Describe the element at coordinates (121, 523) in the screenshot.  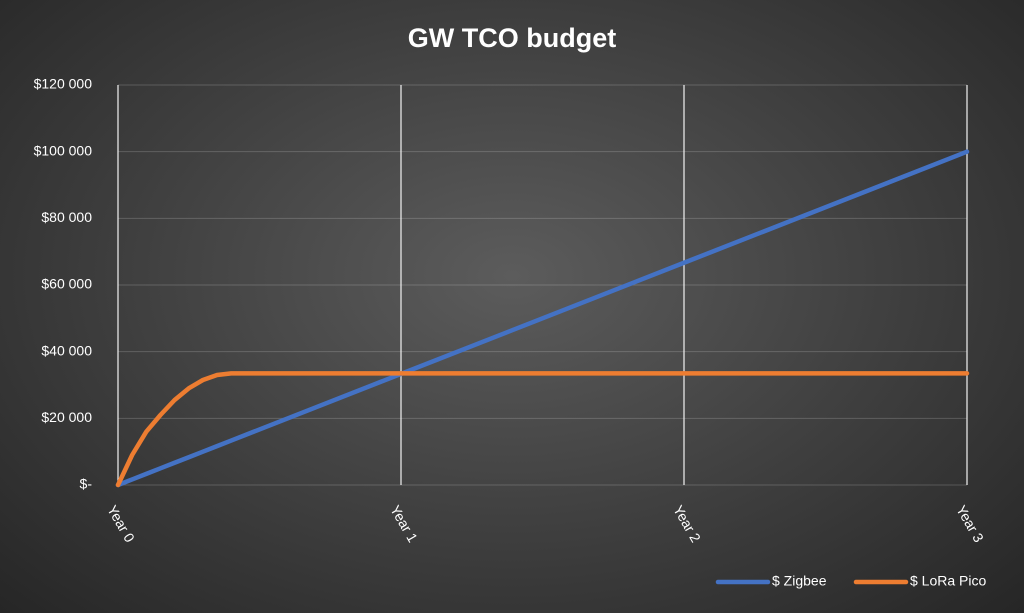
I see `x-tick-label: Year 0` at that location.